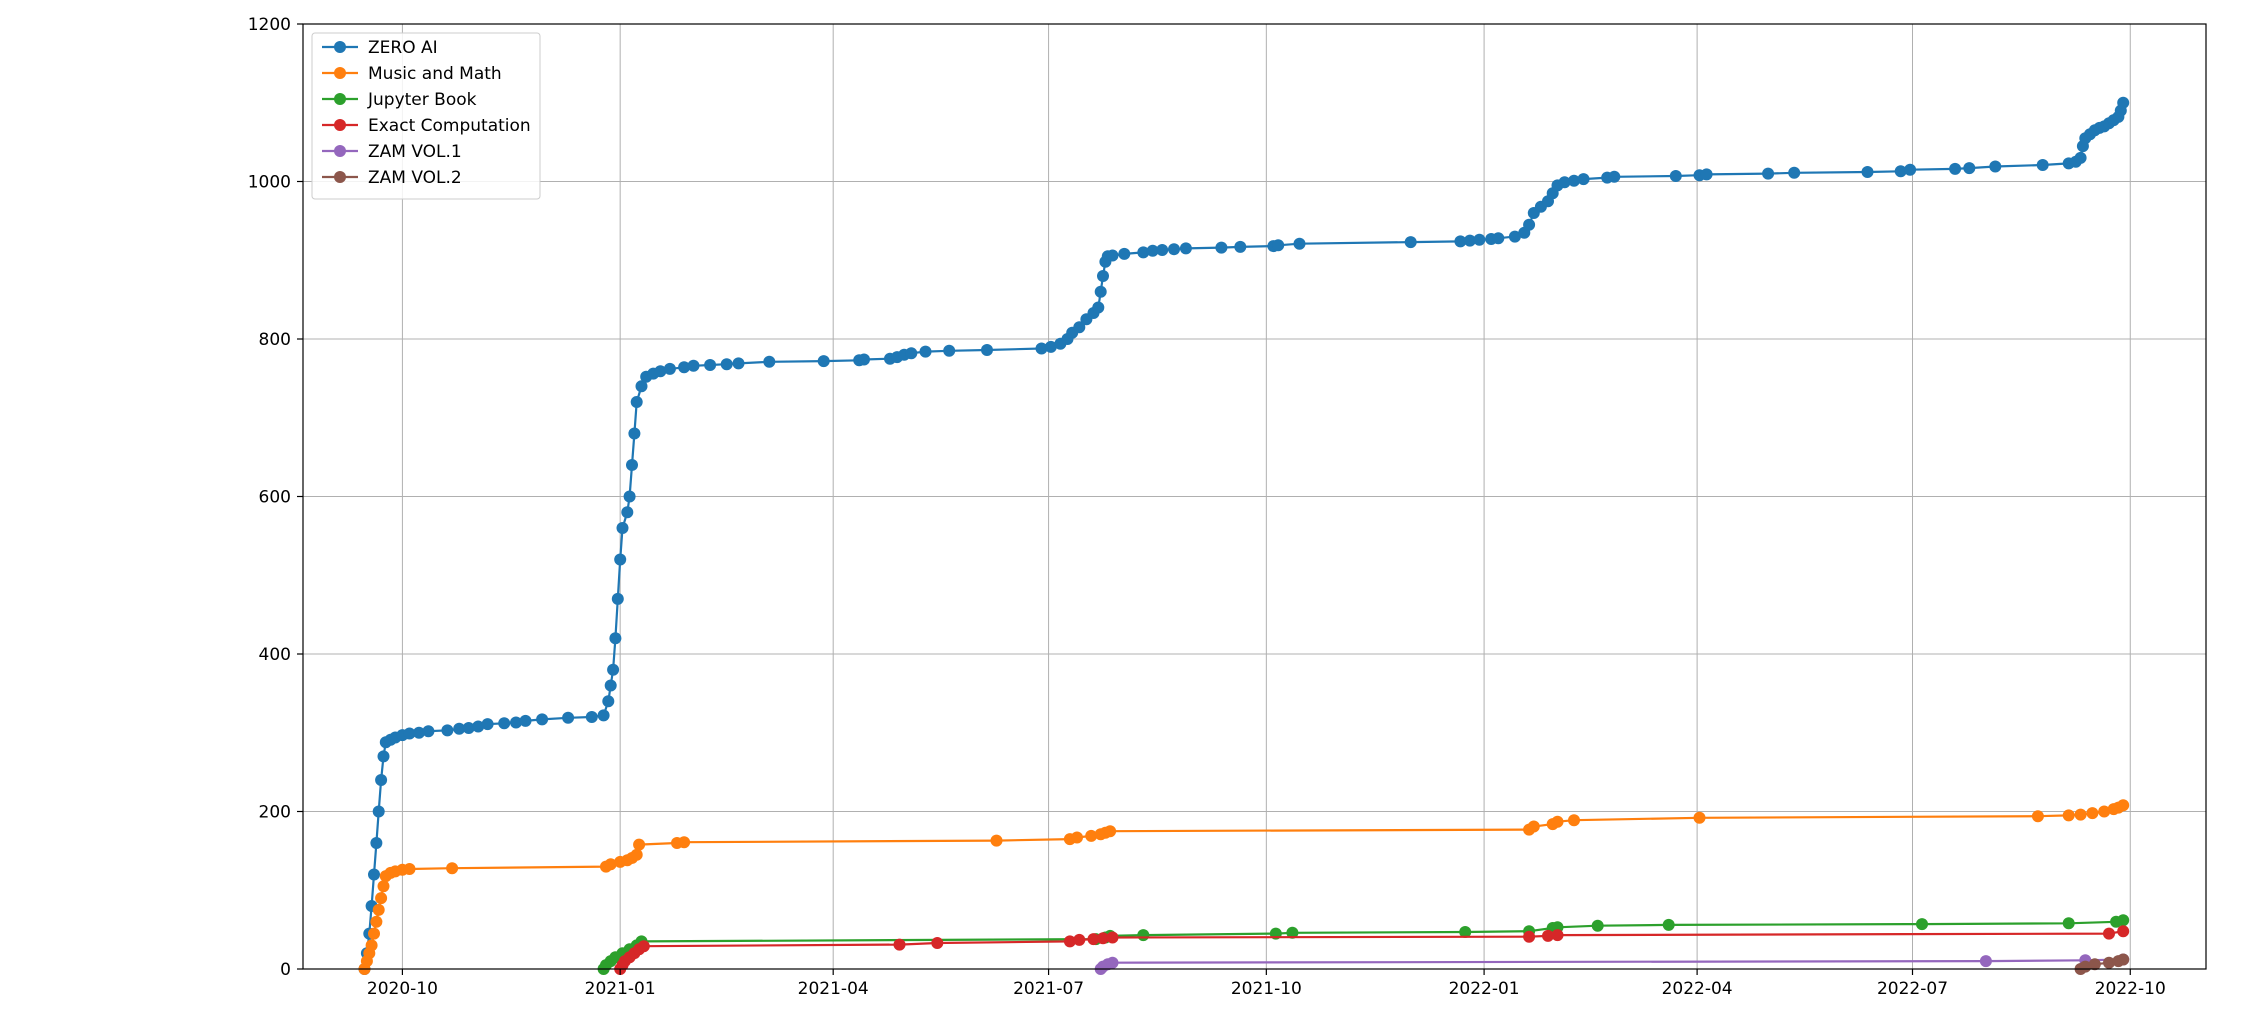 This screenshot has width=2265, height=1022. What do you see at coordinates (285, 970) in the screenshot?
I see `y-tick-label: 0` at bounding box center [285, 970].